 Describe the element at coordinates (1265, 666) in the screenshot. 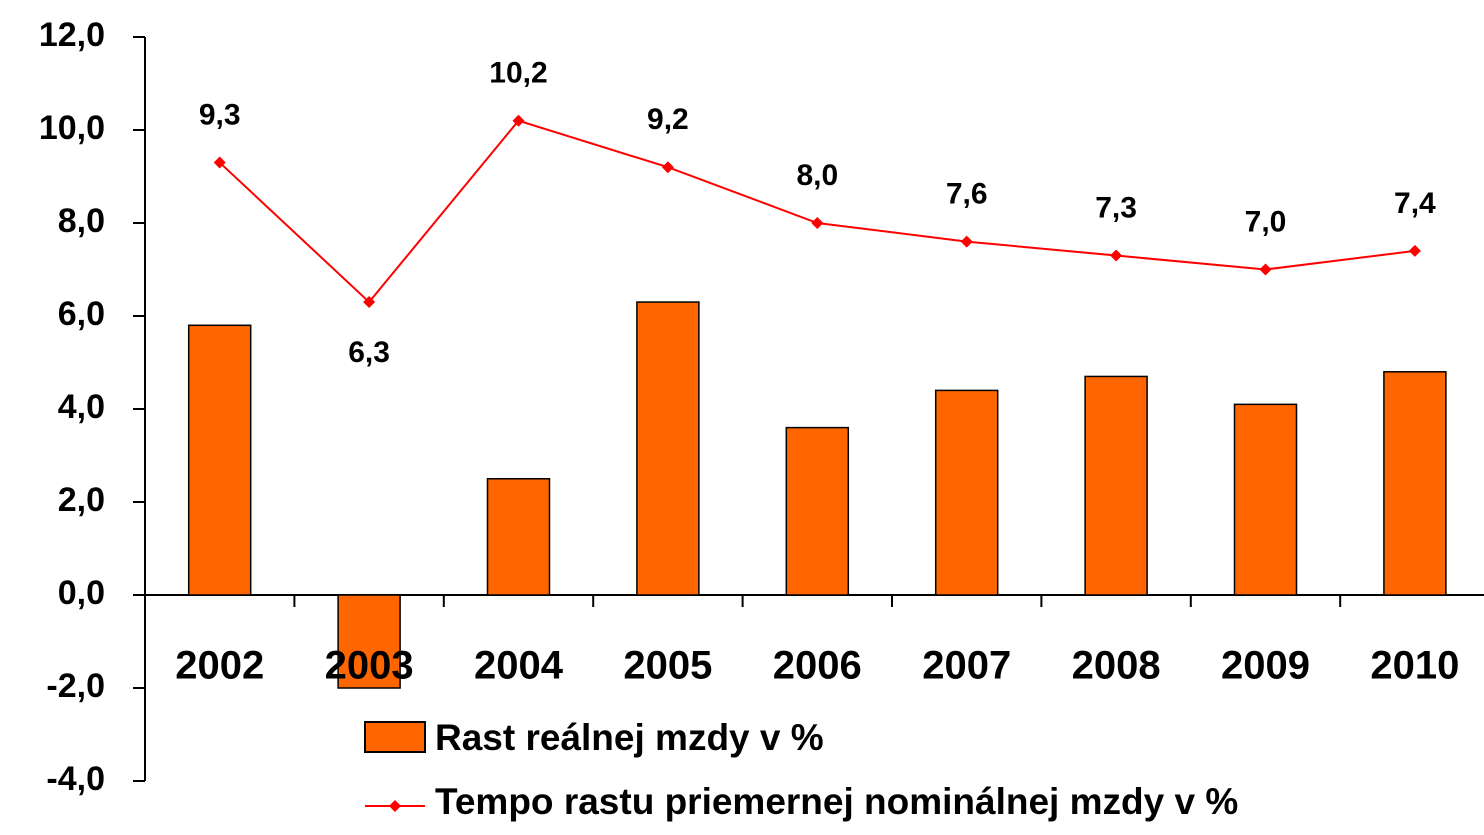

I see `x-tick-label: 2009` at that location.